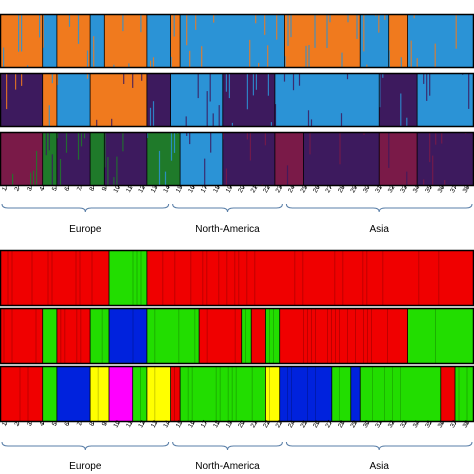  What do you see at coordinates (404, 189) in the screenshot?
I see `population-tick-label: 33` at bounding box center [404, 189].